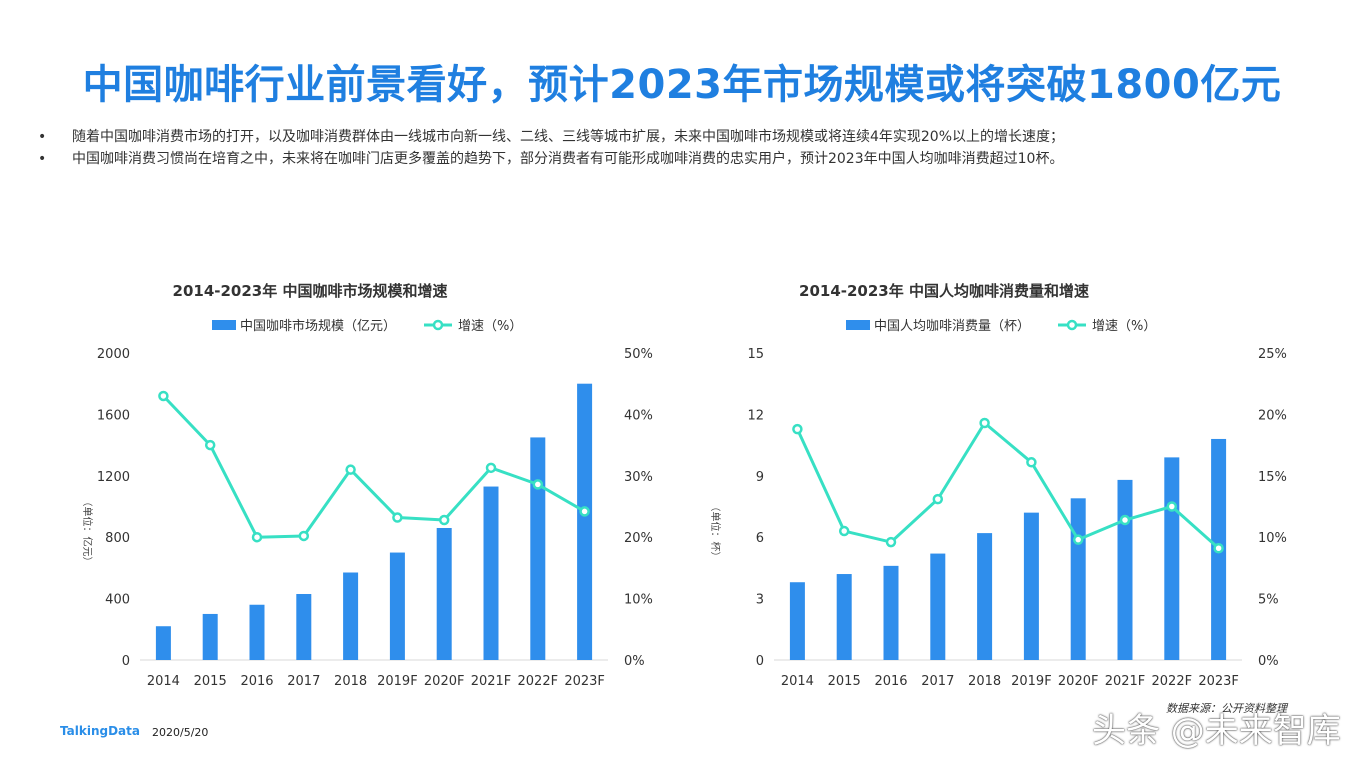 This screenshot has height=767, width=1364. What do you see at coordinates (638, 415) in the screenshot?
I see `y2-tick-label: 40%` at bounding box center [638, 415].